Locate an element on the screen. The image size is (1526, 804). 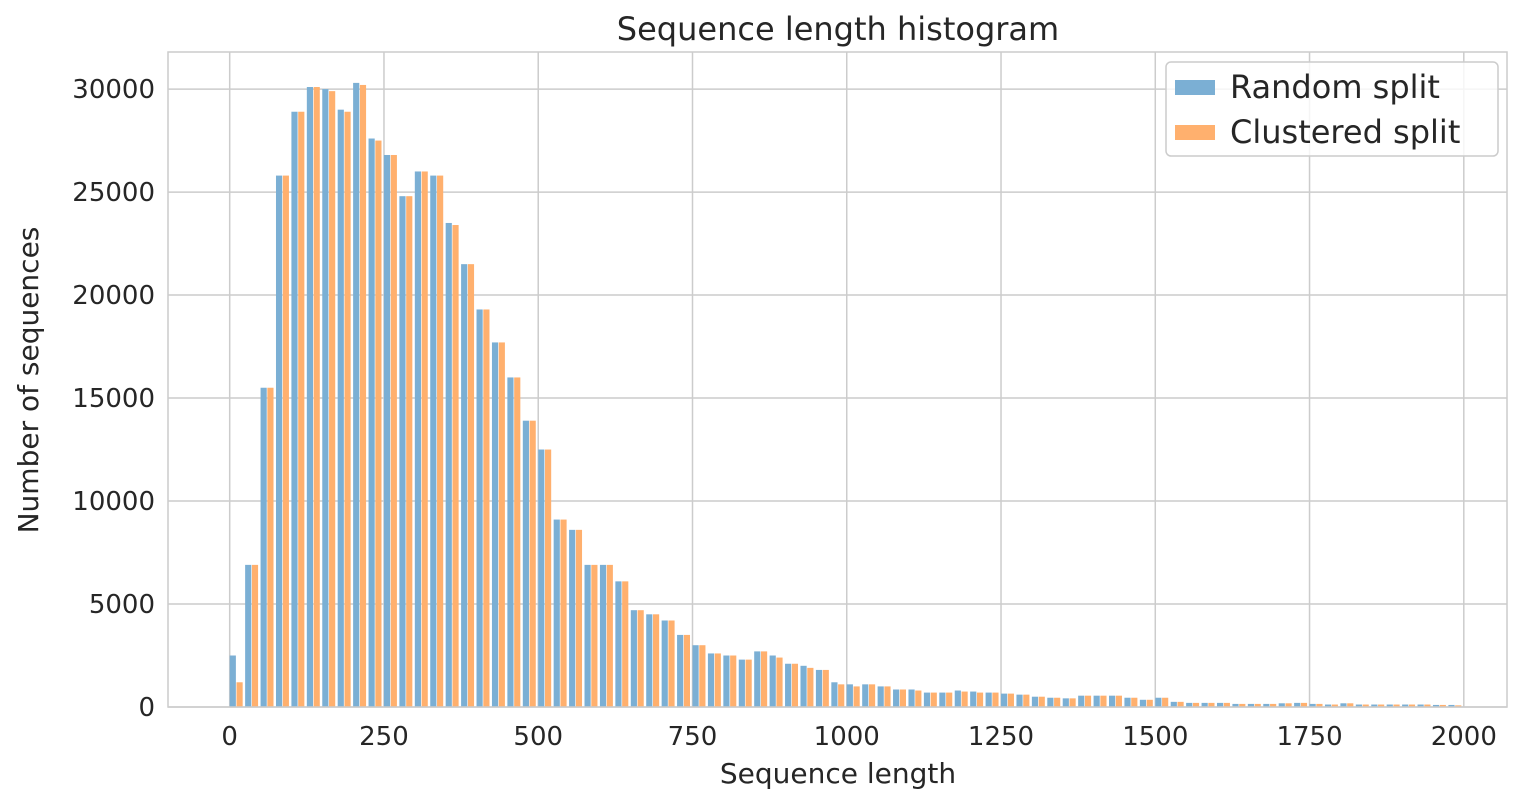
y-tick-label: 0 is located at coordinates (146, 708).